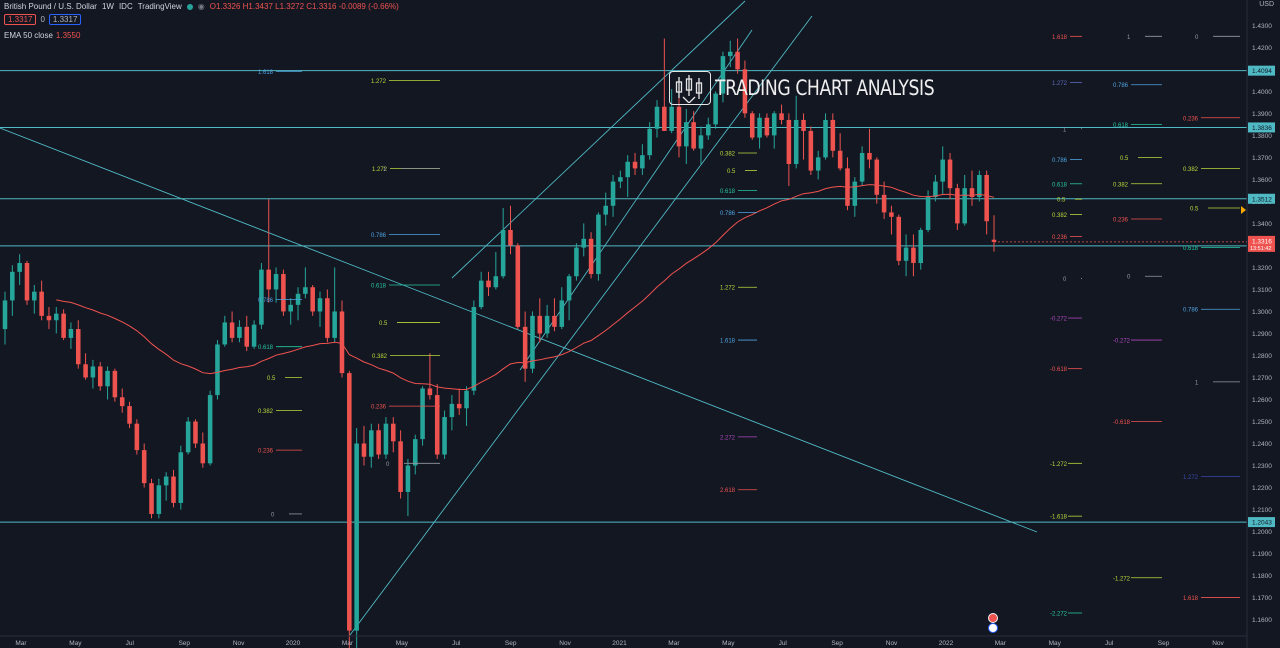 The height and width of the screenshot is (648, 1280). What do you see at coordinates (107, 6) in the screenshot?
I see `interval-label: 1W` at bounding box center [107, 6].